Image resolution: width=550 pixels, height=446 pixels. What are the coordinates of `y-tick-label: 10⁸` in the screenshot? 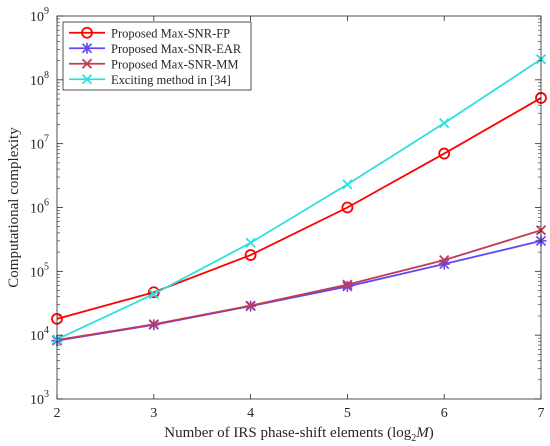 It's located at (39, 79).